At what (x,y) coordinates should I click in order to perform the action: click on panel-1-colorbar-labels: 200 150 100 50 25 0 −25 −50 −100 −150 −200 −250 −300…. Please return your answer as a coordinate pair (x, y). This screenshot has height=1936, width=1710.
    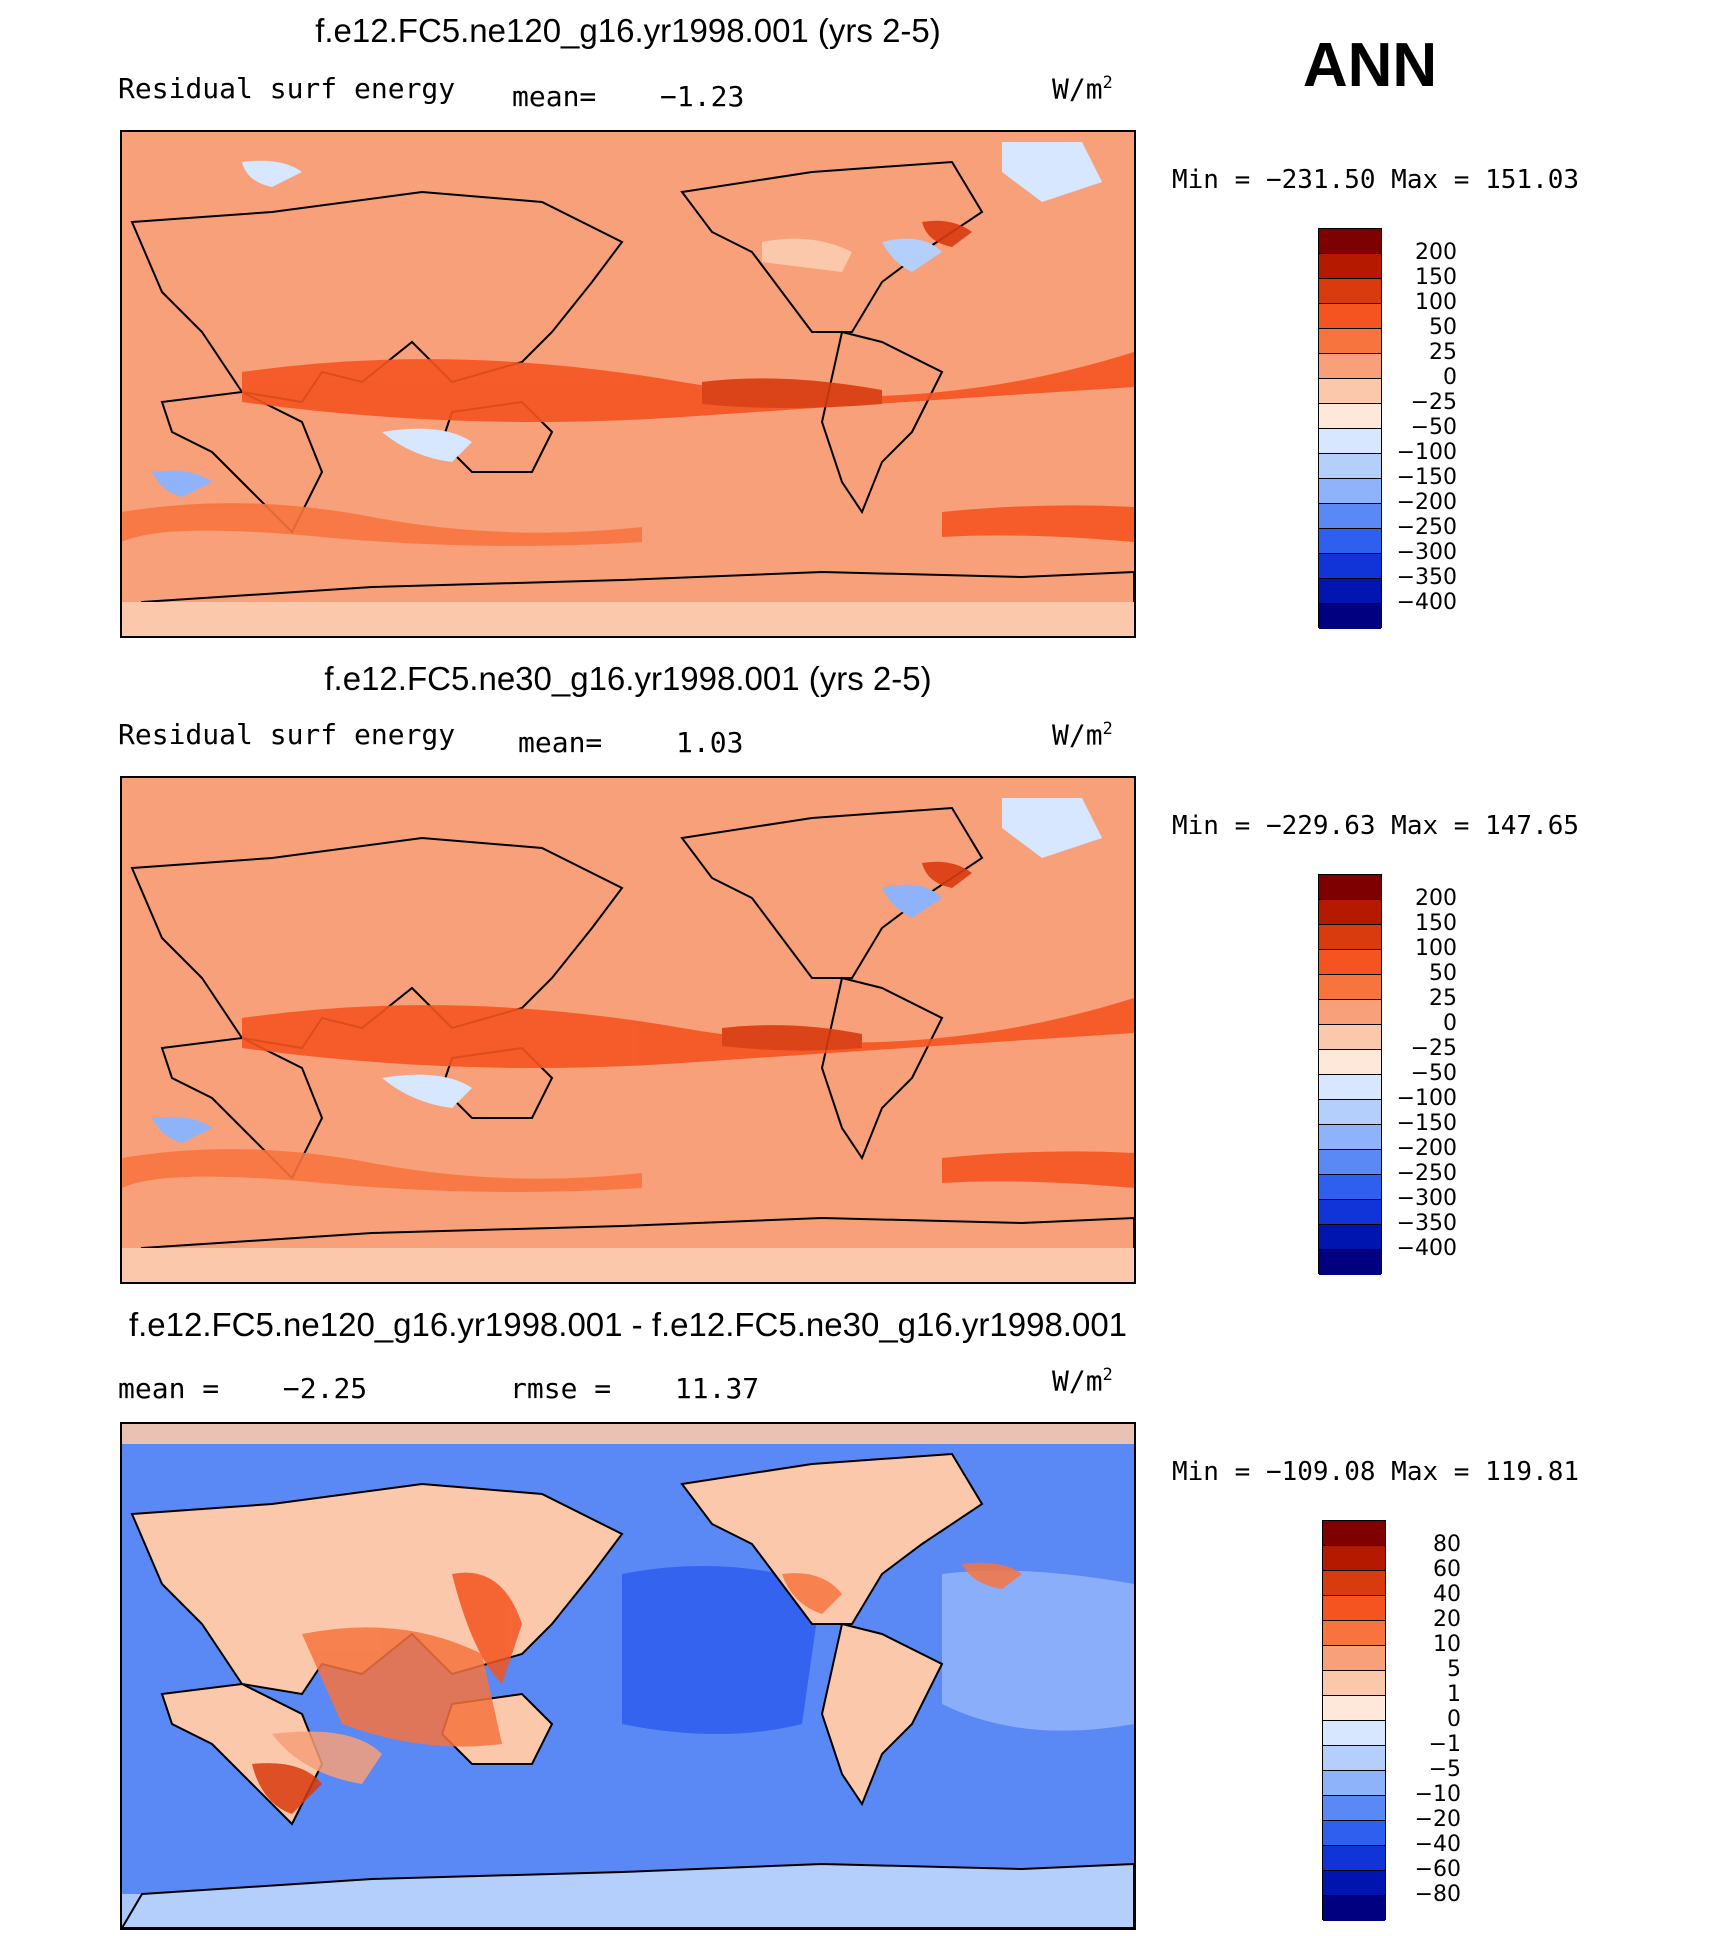
    Looking at the image, I should click on (1421, 428).